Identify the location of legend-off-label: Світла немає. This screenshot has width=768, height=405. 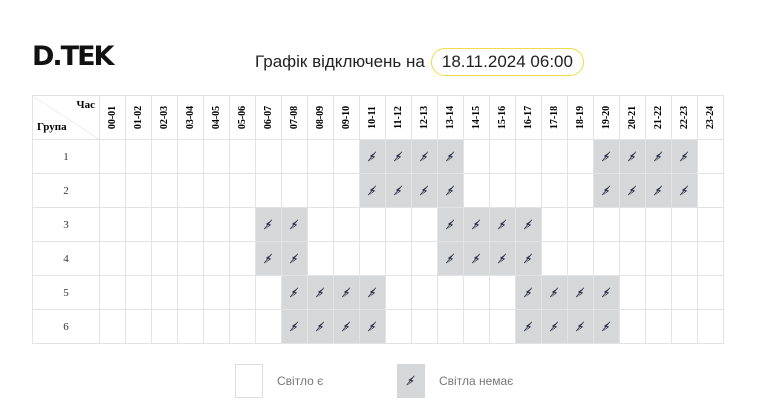
(476, 381).